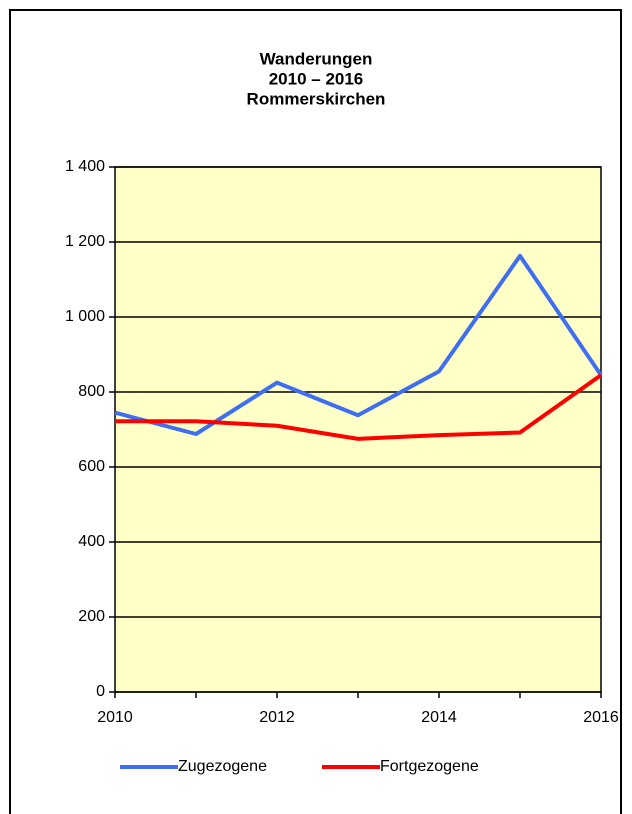  I want to click on x-tick-label: 2010, so click(115, 717).